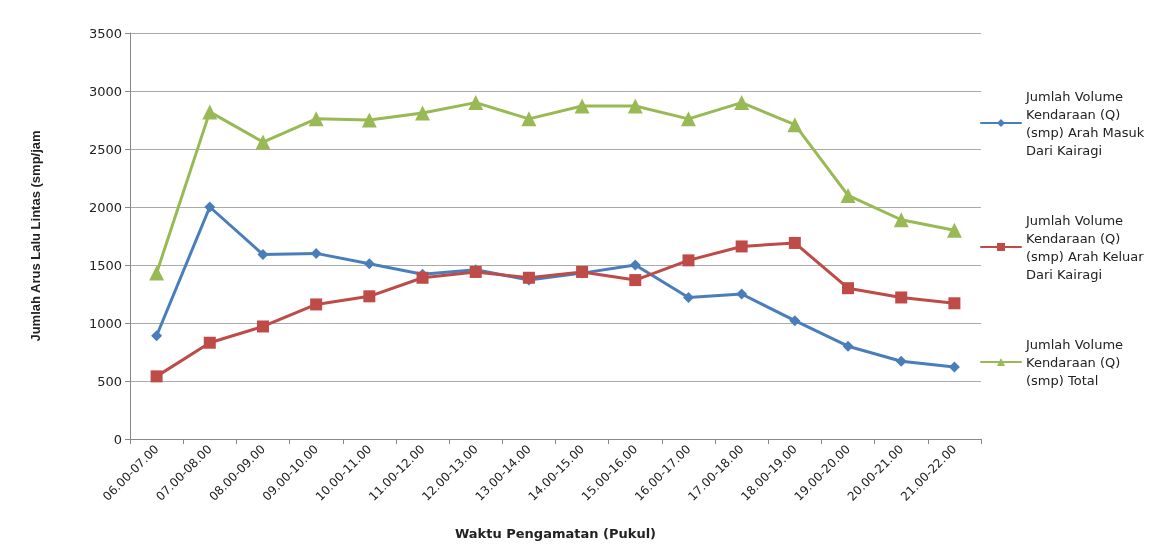 The width and height of the screenshot is (1163, 554). Describe the element at coordinates (105, 323) in the screenshot. I see `y-tick-label: 1000` at that location.